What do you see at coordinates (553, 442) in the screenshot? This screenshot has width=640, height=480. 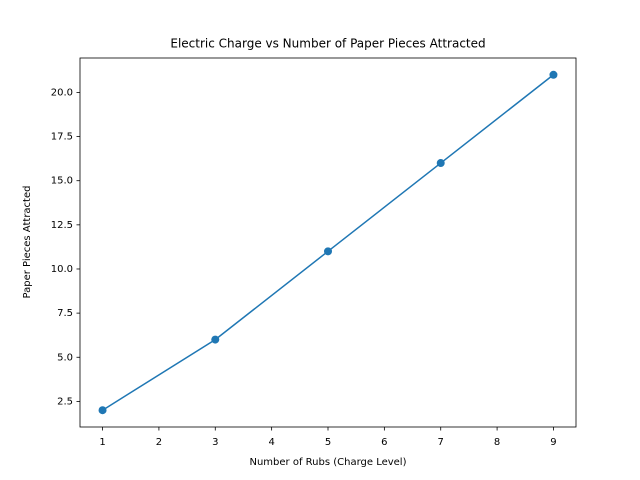 I see `x-tick-label: 9` at bounding box center [553, 442].